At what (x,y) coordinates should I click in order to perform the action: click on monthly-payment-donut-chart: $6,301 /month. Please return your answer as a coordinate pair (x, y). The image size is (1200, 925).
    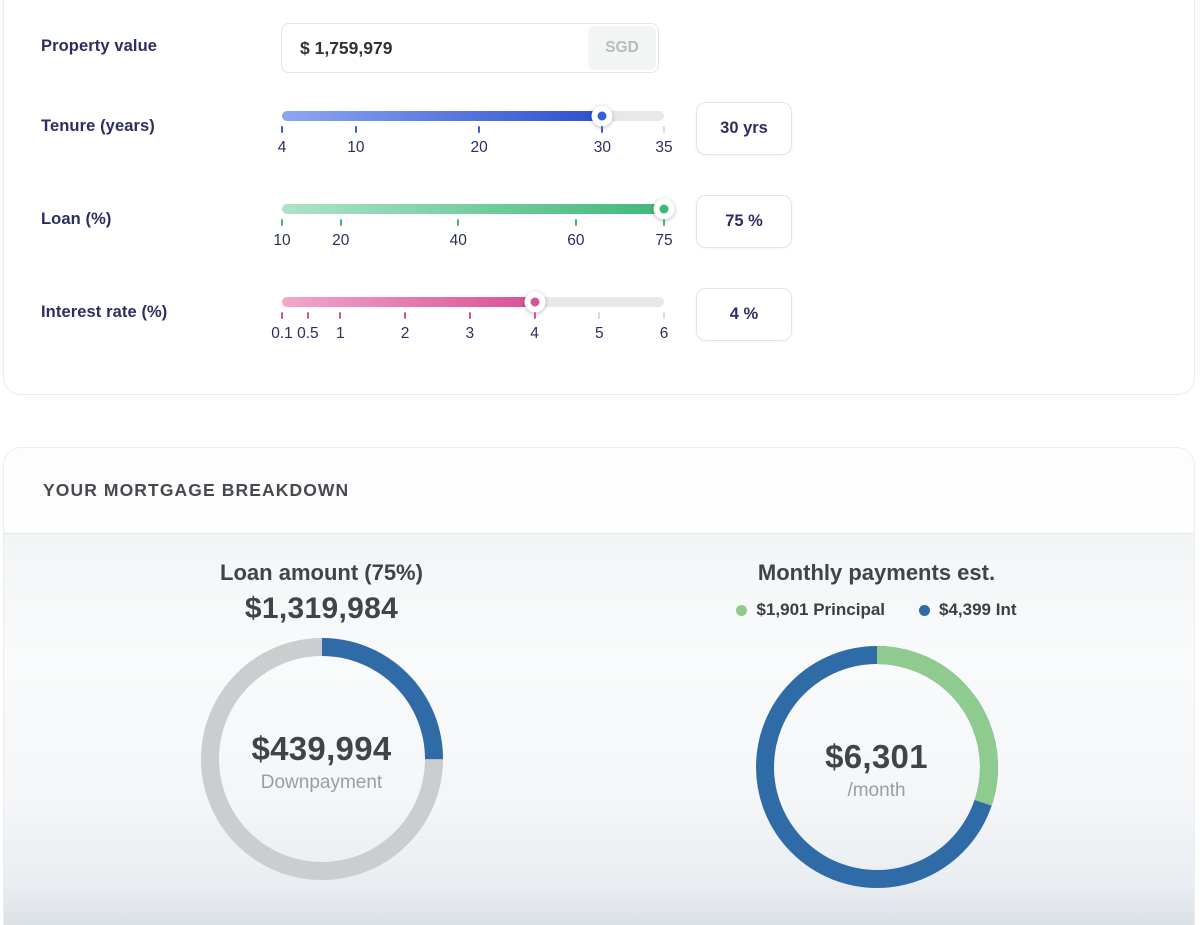
    Looking at the image, I should click on (876, 769).